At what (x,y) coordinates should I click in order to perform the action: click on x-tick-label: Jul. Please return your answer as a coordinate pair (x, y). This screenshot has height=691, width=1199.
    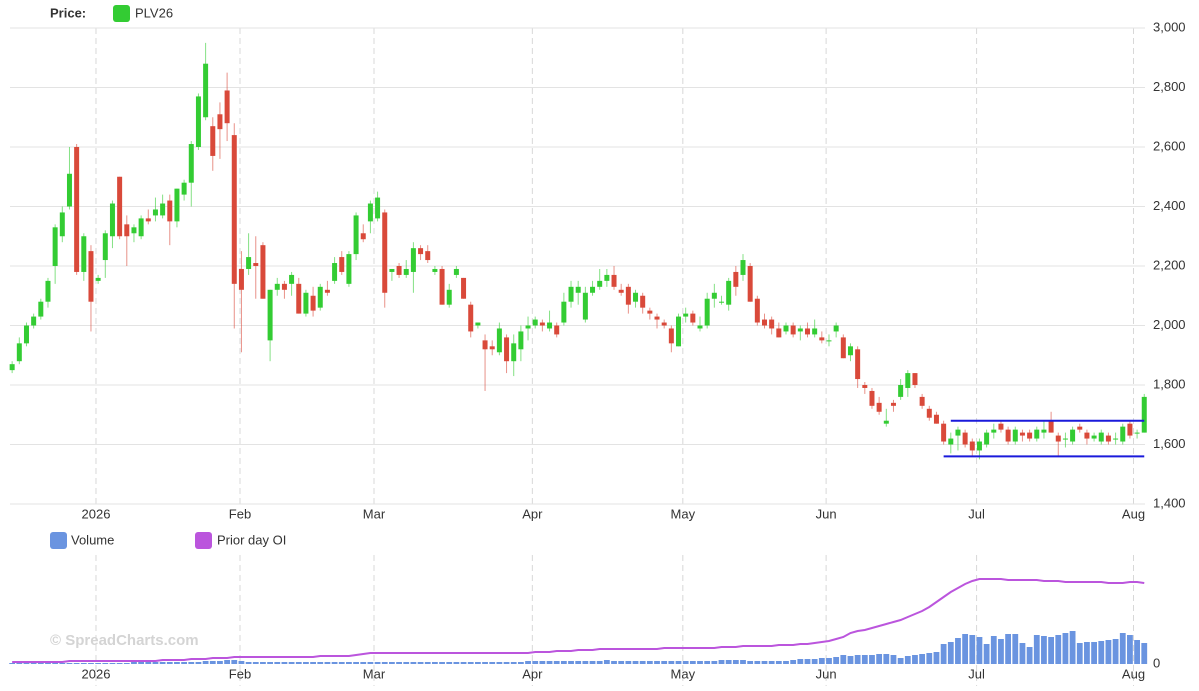
    Looking at the image, I should click on (976, 673).